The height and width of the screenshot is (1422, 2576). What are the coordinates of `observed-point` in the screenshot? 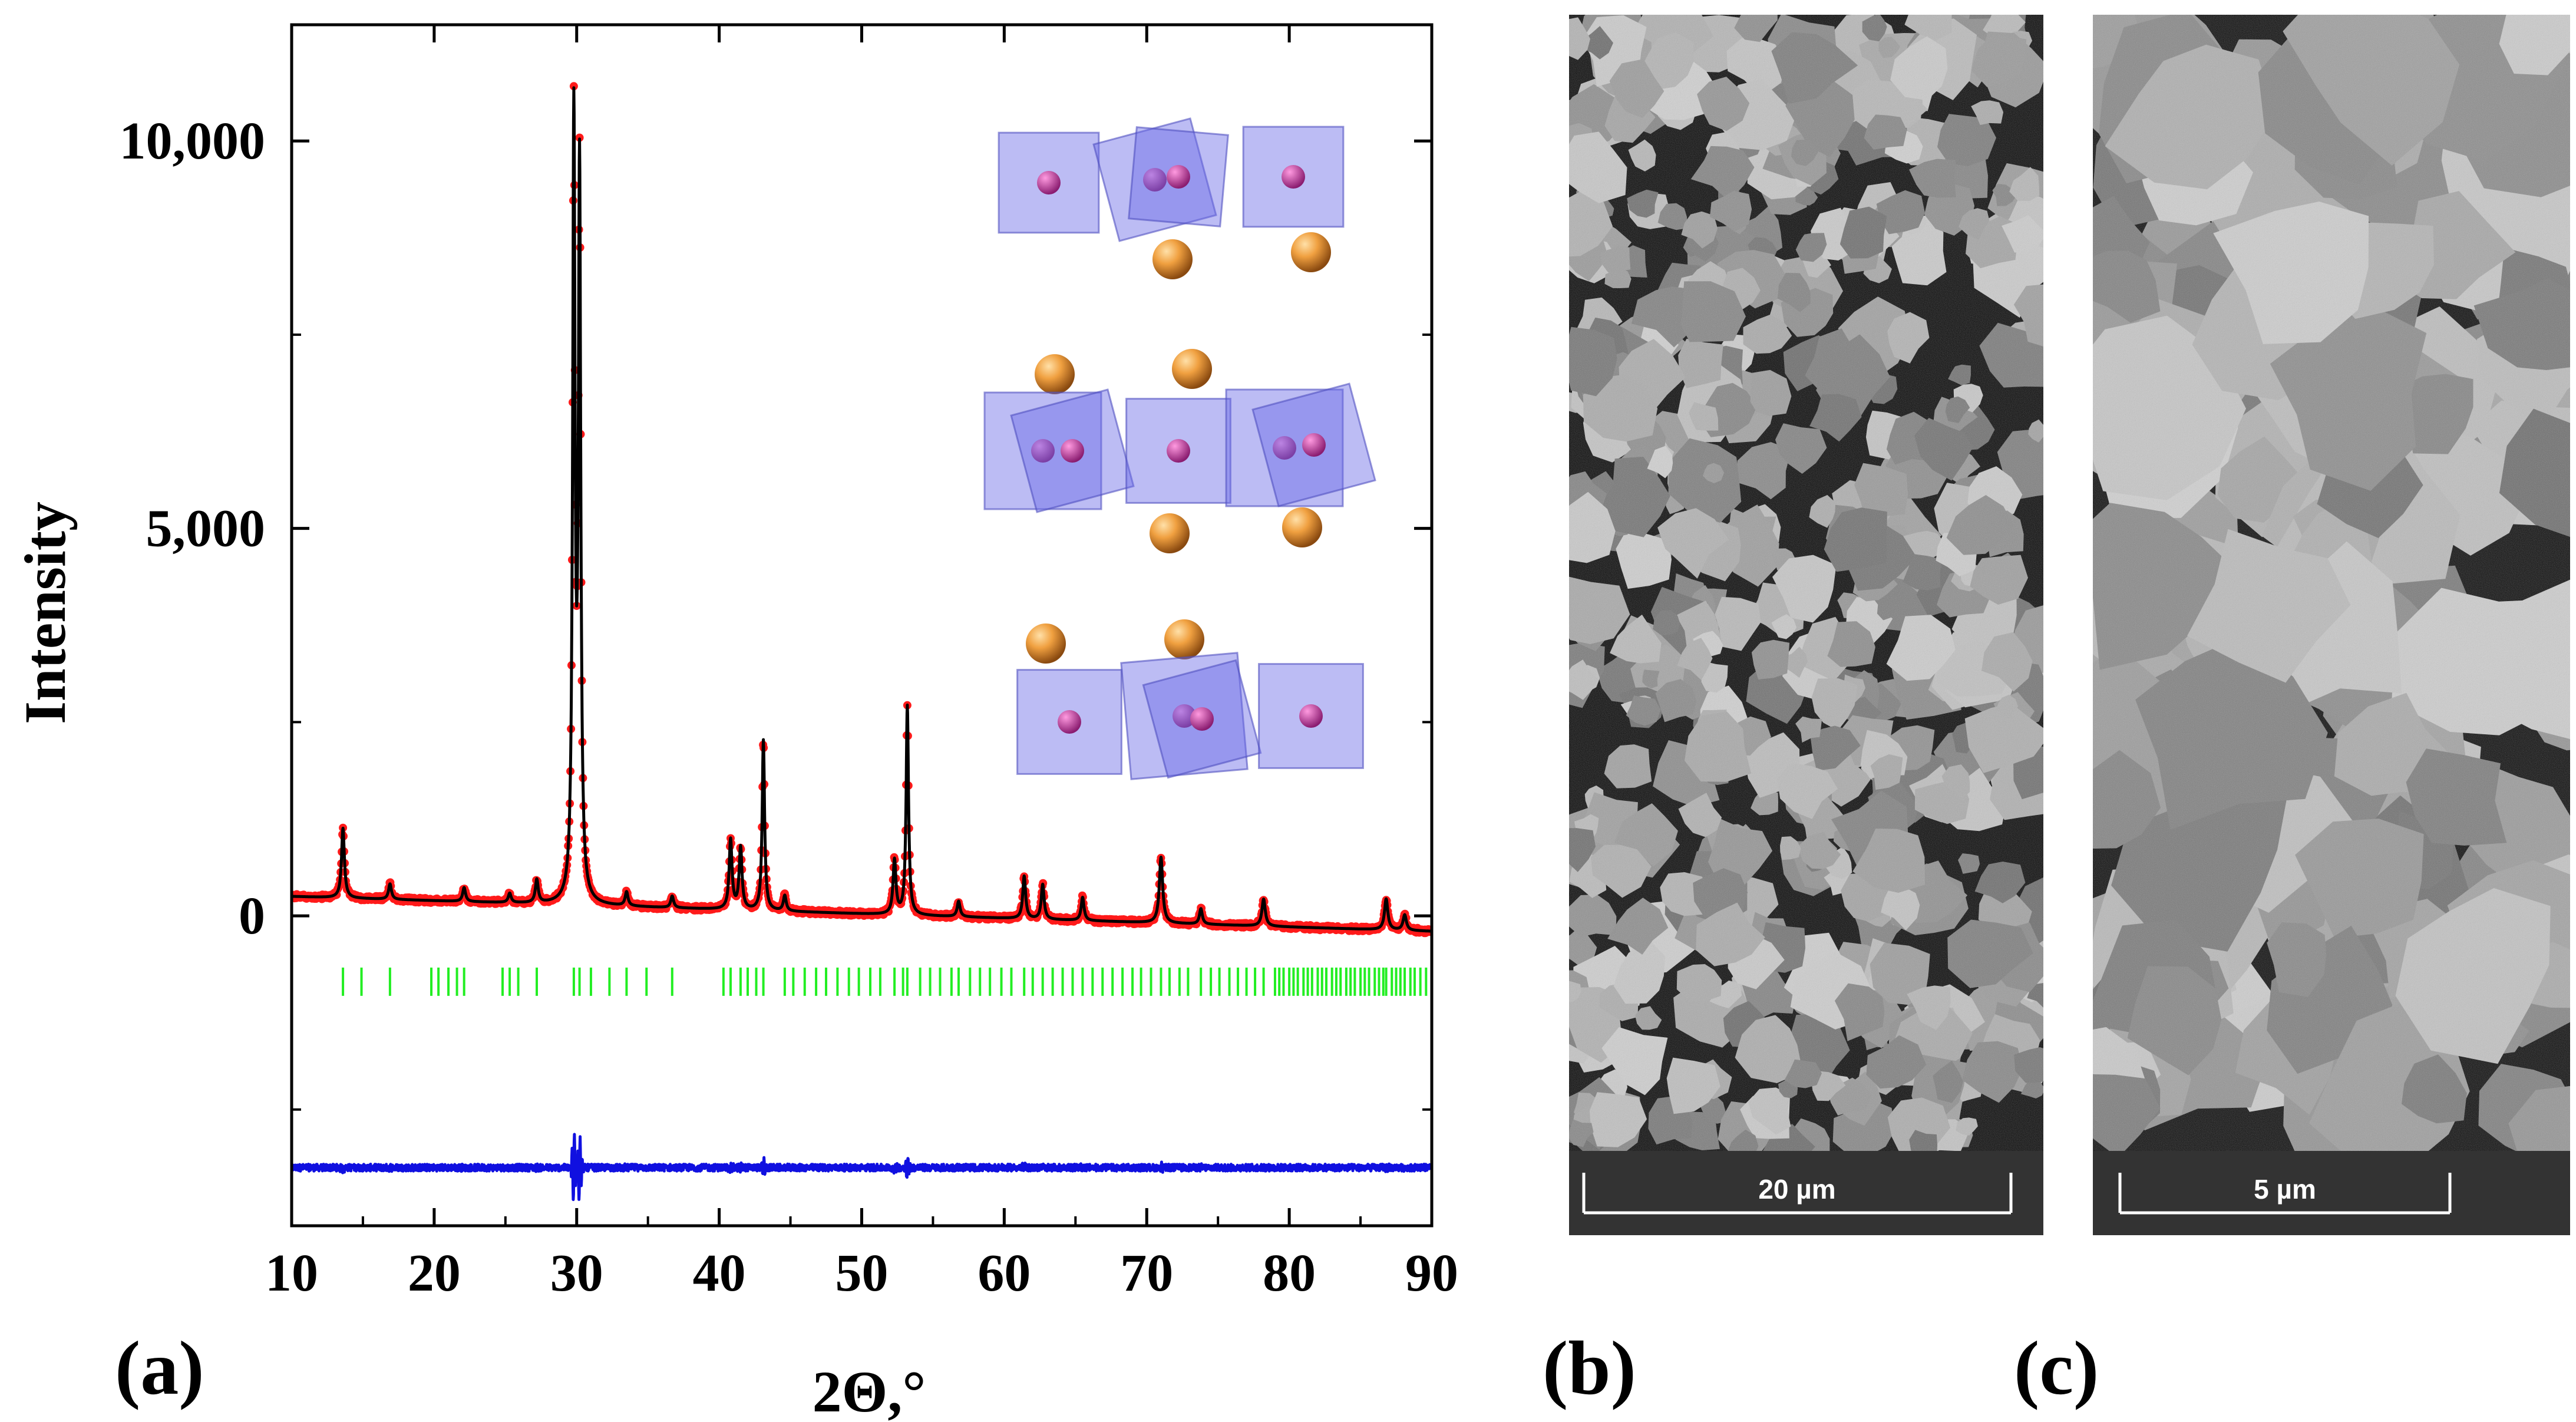 It's located at (573, 86).